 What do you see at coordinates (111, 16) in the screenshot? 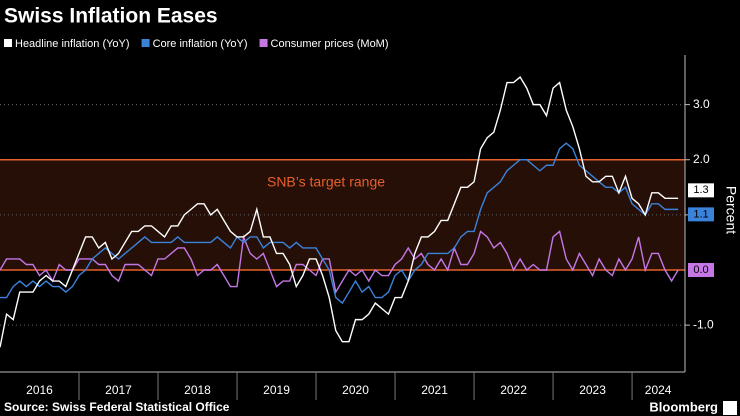
I see `chart-title: Swiss Inflation Eases` at bounding box center [111, 16].